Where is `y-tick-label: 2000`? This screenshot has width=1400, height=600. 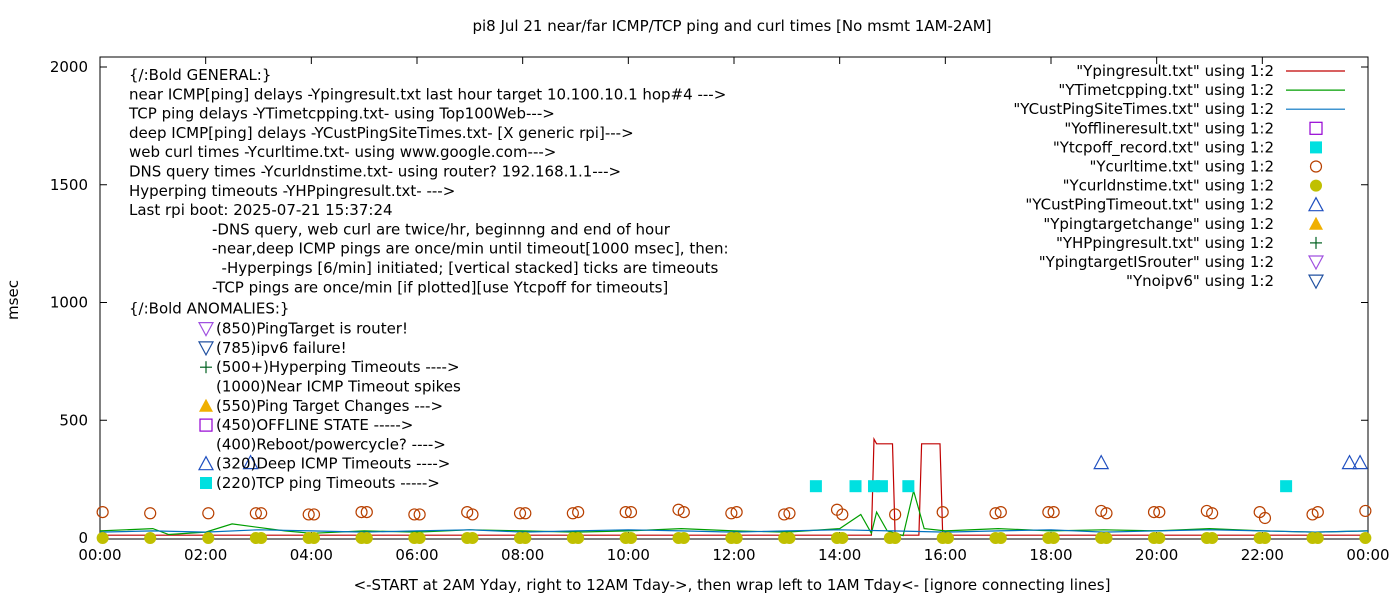 y-tick-label: 2000 is located at coordinates (69, 67).